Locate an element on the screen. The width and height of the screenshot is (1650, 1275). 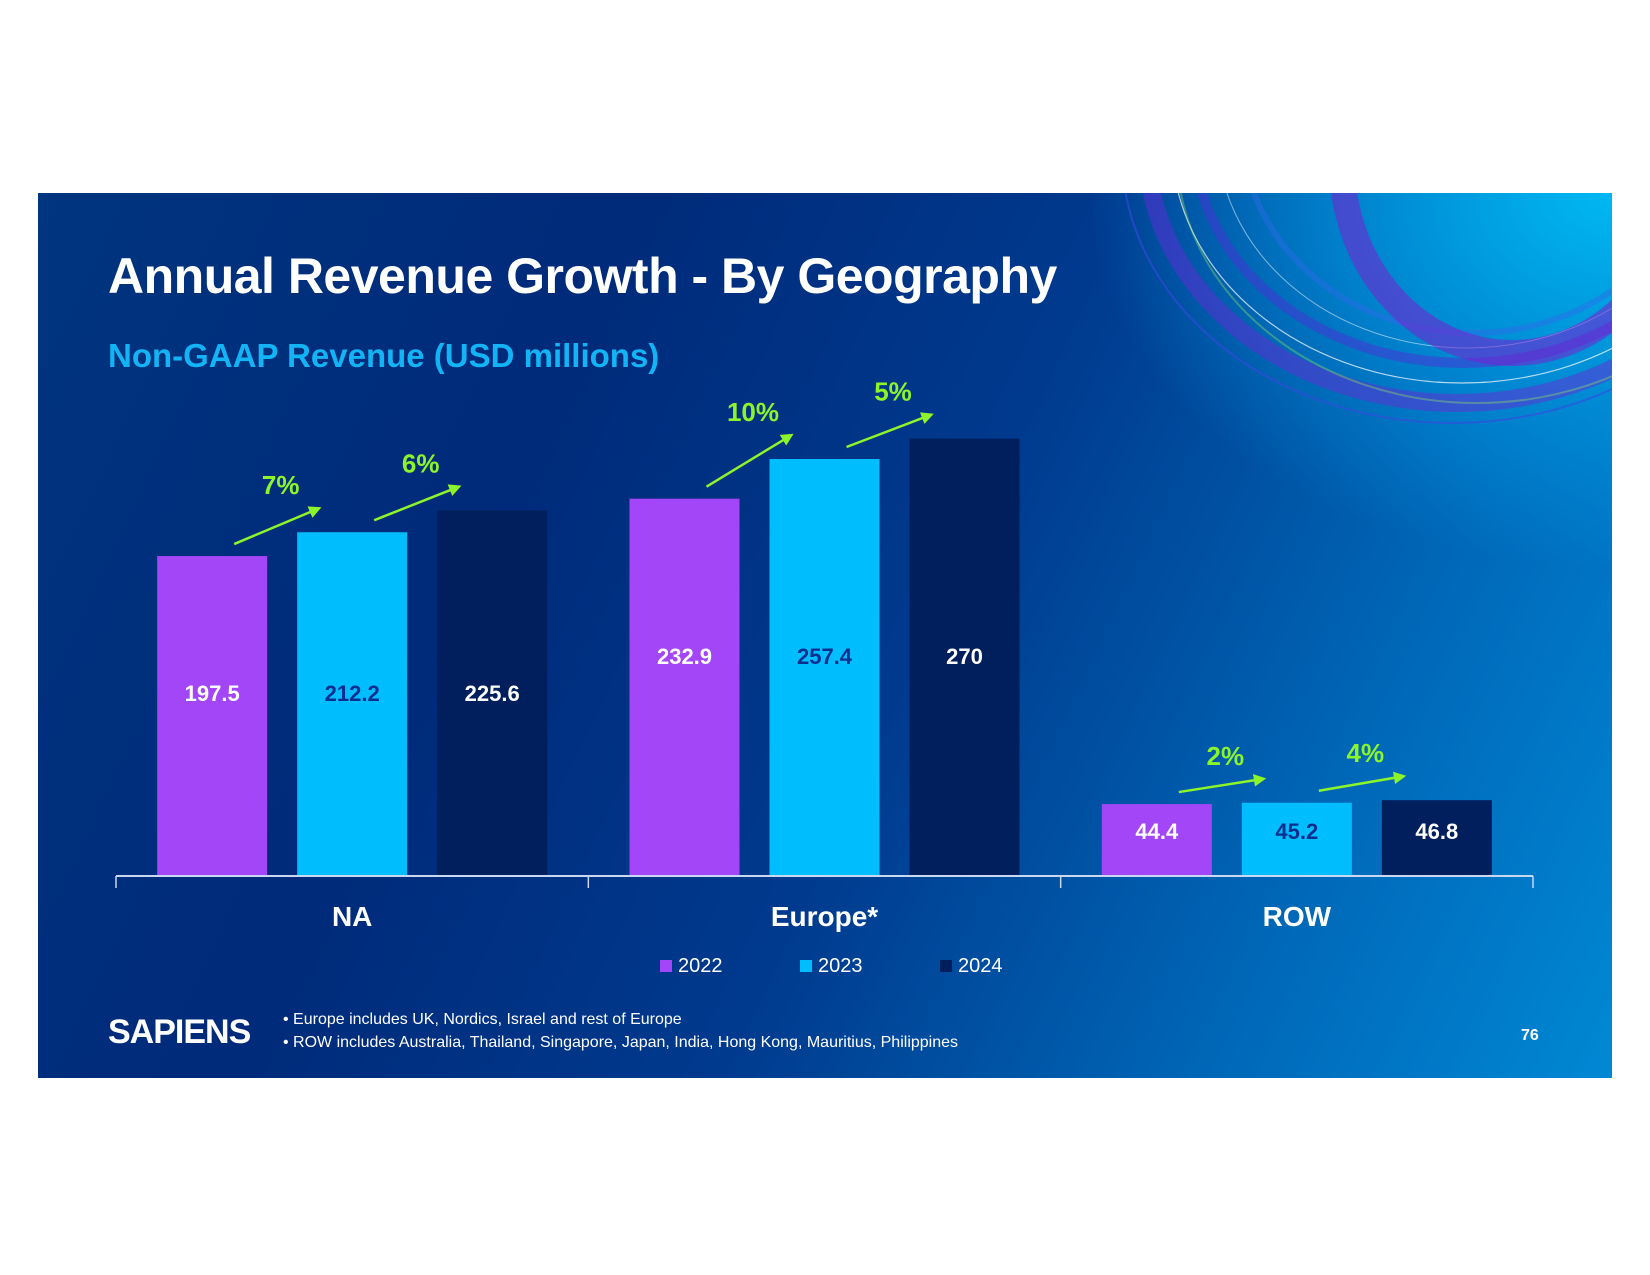
bar-value-label: 46.8 is located at coordinates (1436, 831).